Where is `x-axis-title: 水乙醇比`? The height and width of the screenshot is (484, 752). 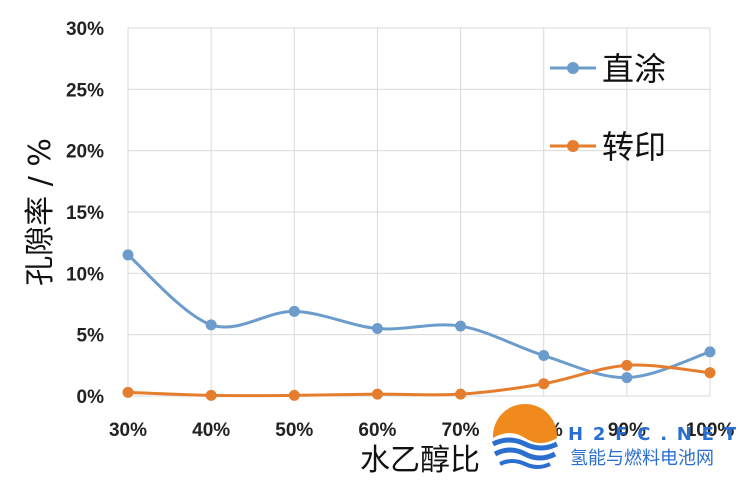
x-axis-title: 水乙醇比 is located at coordinates (420, 460).